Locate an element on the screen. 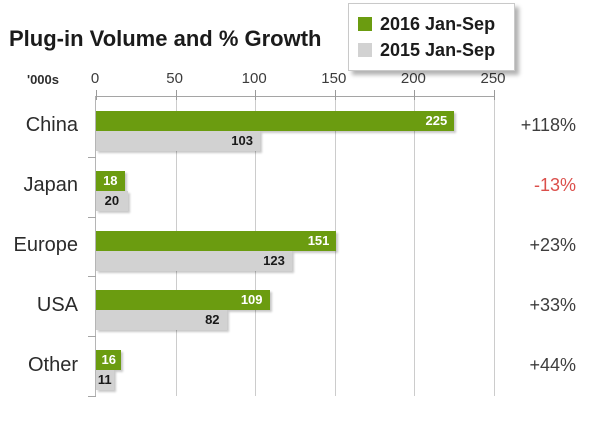  legend-item-2015: 2015 Jan-Sep is located at coordinates (433, 50).